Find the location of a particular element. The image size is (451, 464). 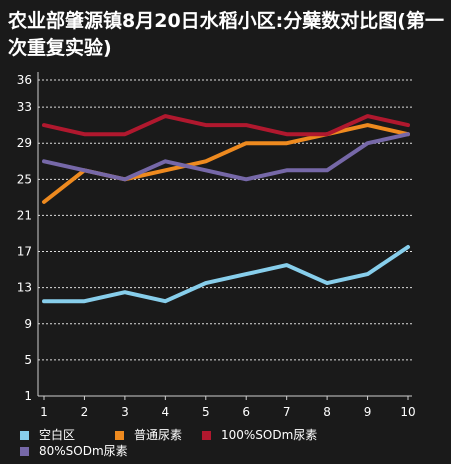

x-tick-label: 9 is located at coordinates (368, 412).